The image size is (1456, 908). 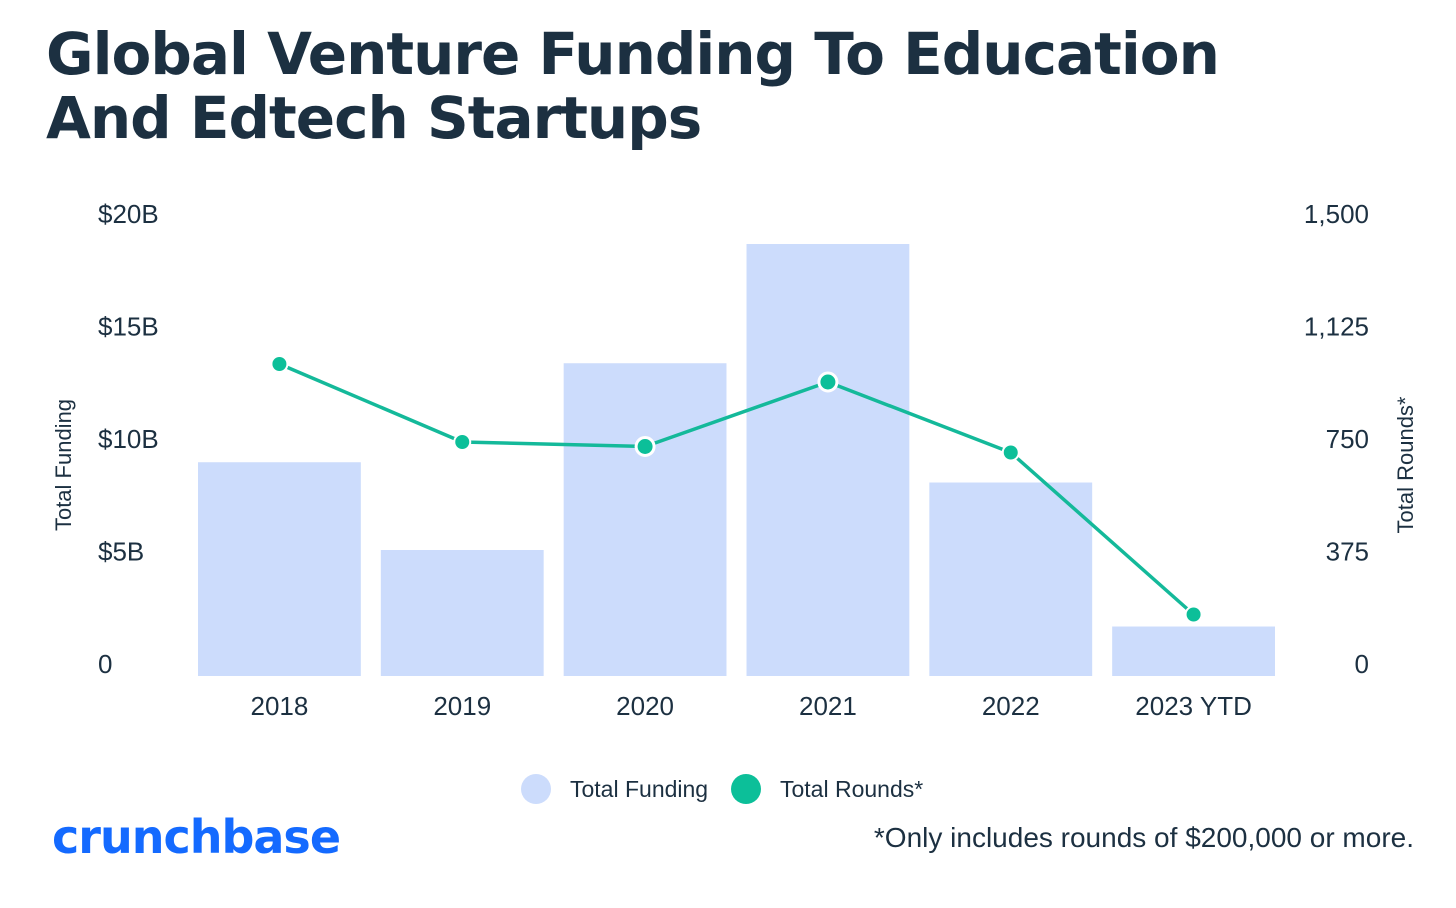 I want to click on legend-swatch-total-funding, so click(x=536, y=789).